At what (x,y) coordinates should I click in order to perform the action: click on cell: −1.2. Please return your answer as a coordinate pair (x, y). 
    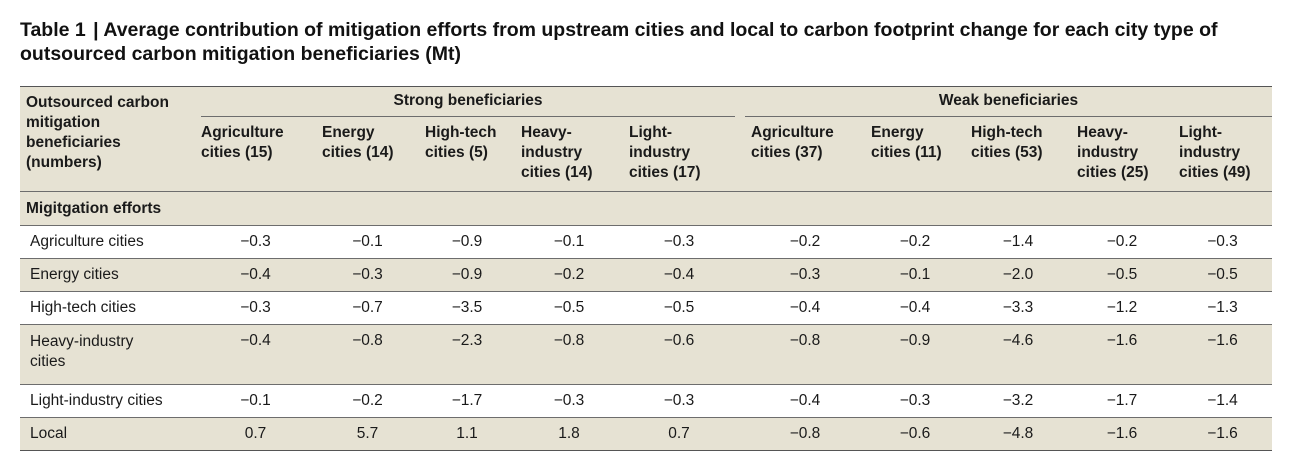
    Looking at the image, I should click on (1122, 308).